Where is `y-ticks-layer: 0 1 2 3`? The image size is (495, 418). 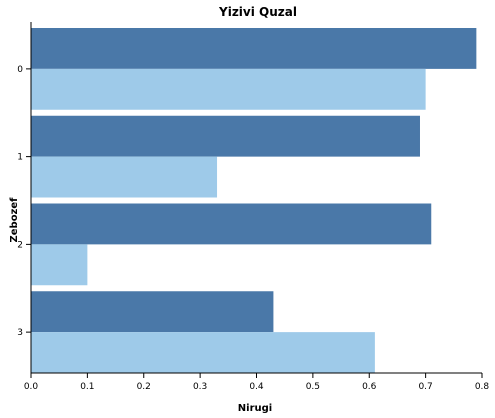
y-ticks-layer: 0 1 2 3 is located at coordinates (24, 201).